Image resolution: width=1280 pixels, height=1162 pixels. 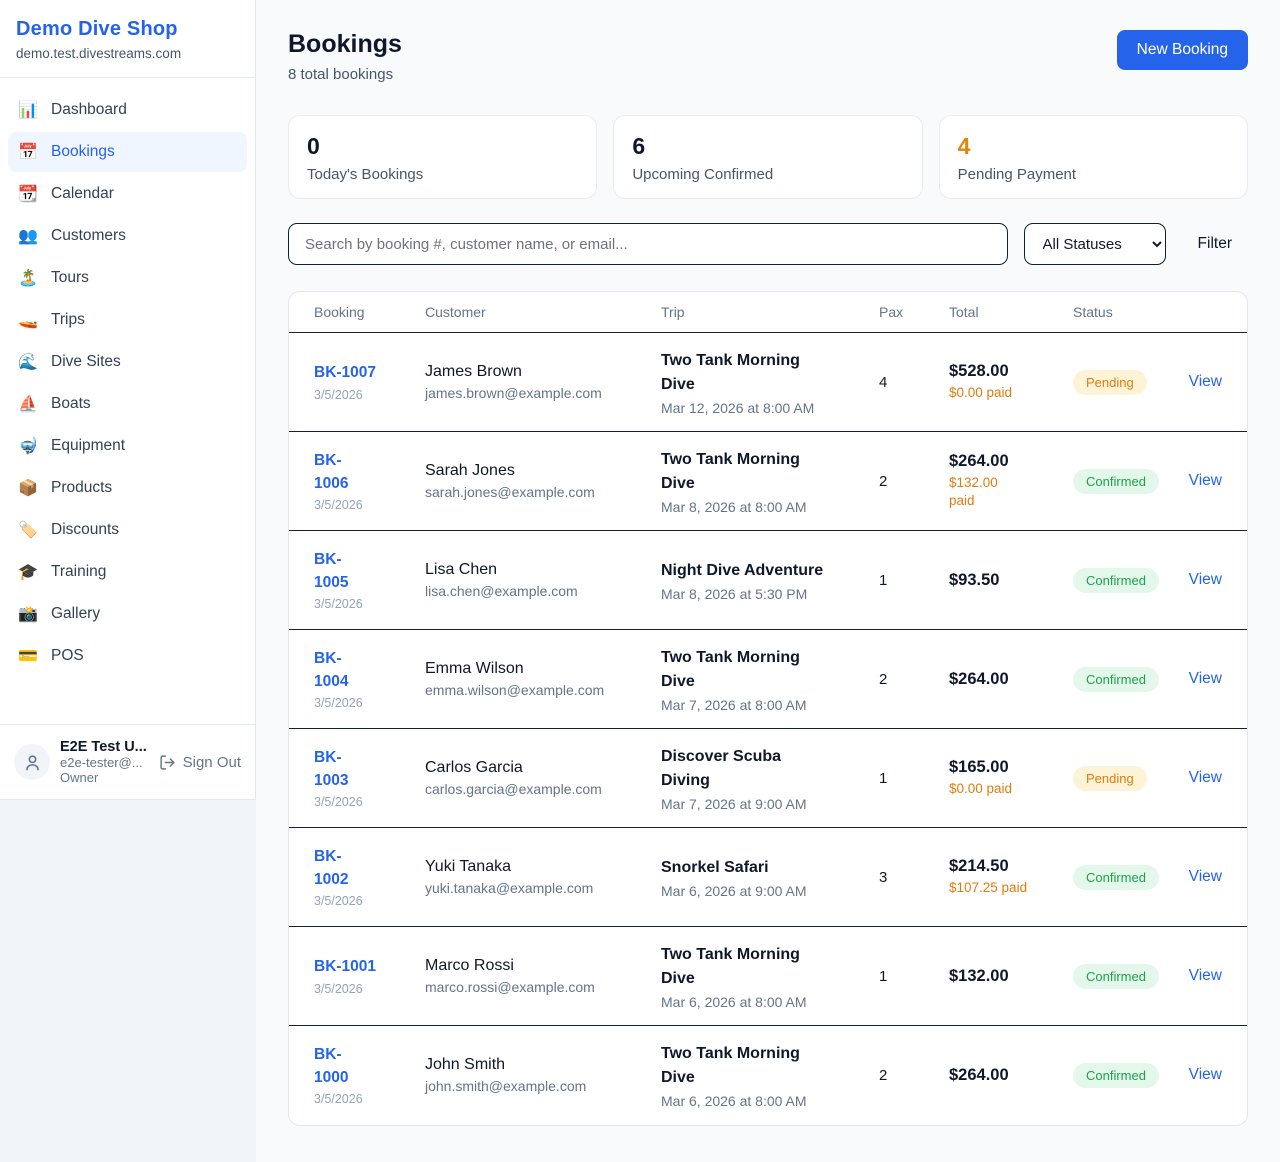 What do you see at coordinates (28, 656) in the screenshot?
I see `pos-icon: 💳` at bounding box center [28, 656].